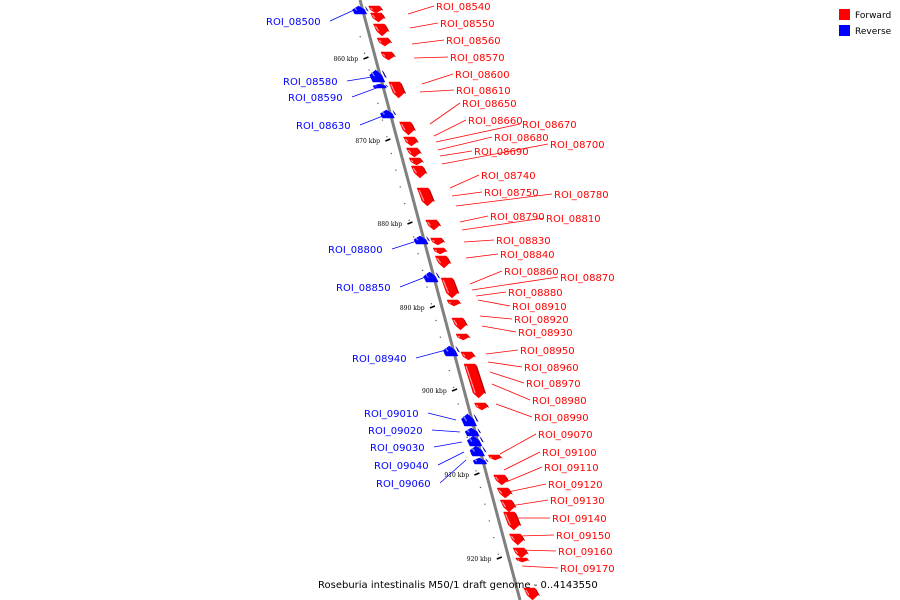 This screenshot has width=900, height=600. I want to click on scale-tick: 910 kbp, so click(462, 475).